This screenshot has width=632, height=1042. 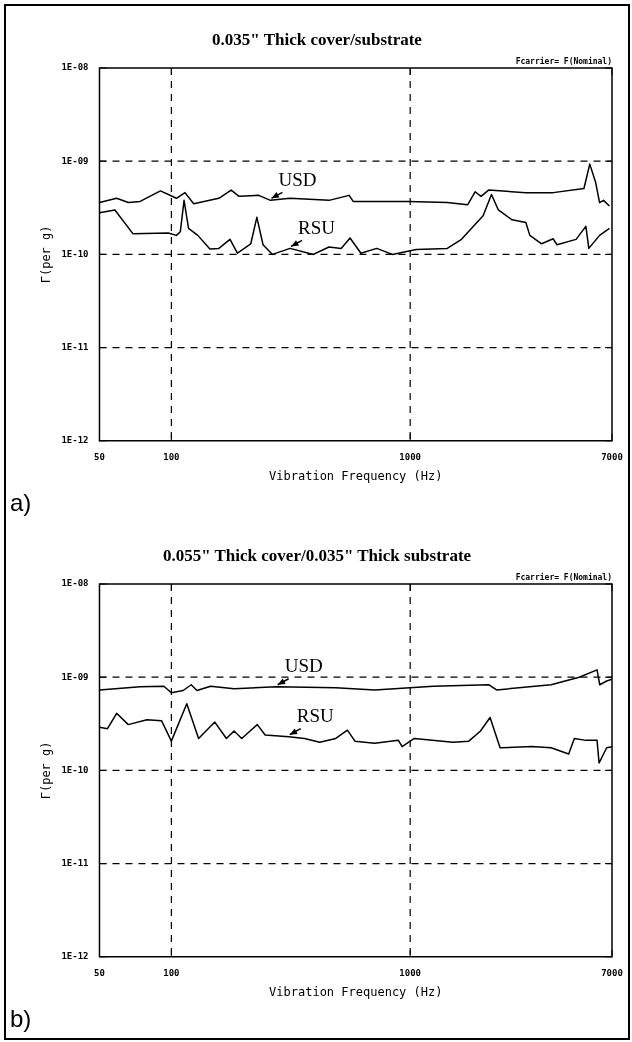 I want to click on text: b), so click(x=21, y=1018).